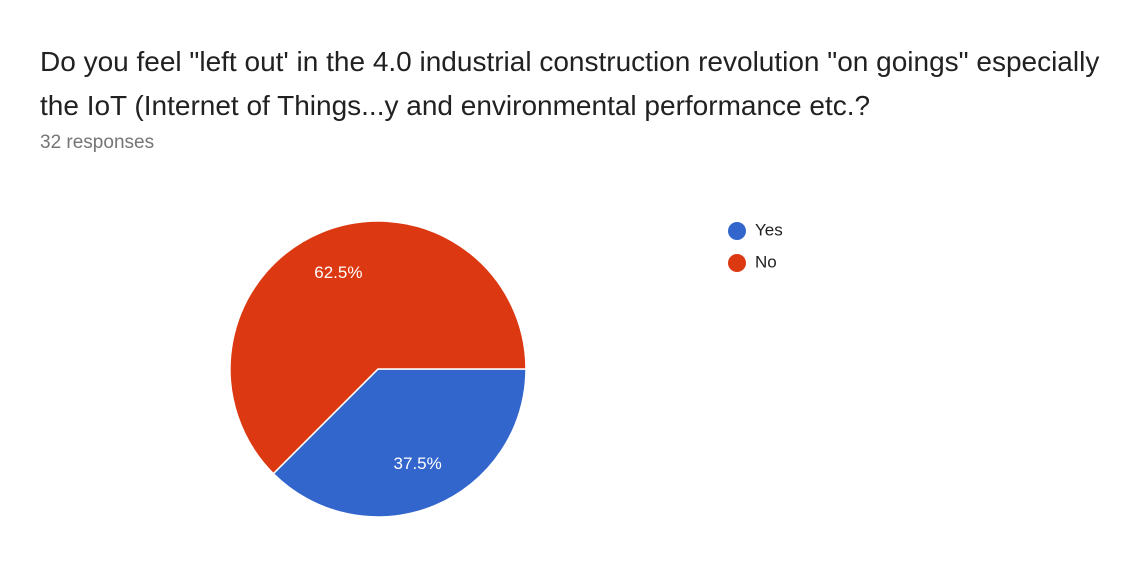 The width and height of the screenshot is (1148, 574). Describe the element at coordinates (338, 272) in the screenshot. I see `data-label: 62.5%` at that location.